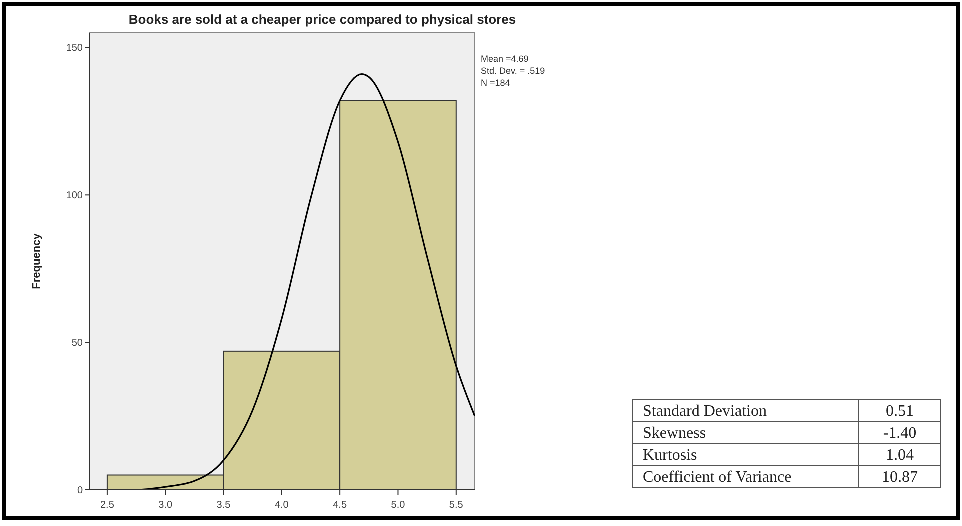 The image size is (962, 526). I want to click on text: Mean =4.69, so click(505, 59).